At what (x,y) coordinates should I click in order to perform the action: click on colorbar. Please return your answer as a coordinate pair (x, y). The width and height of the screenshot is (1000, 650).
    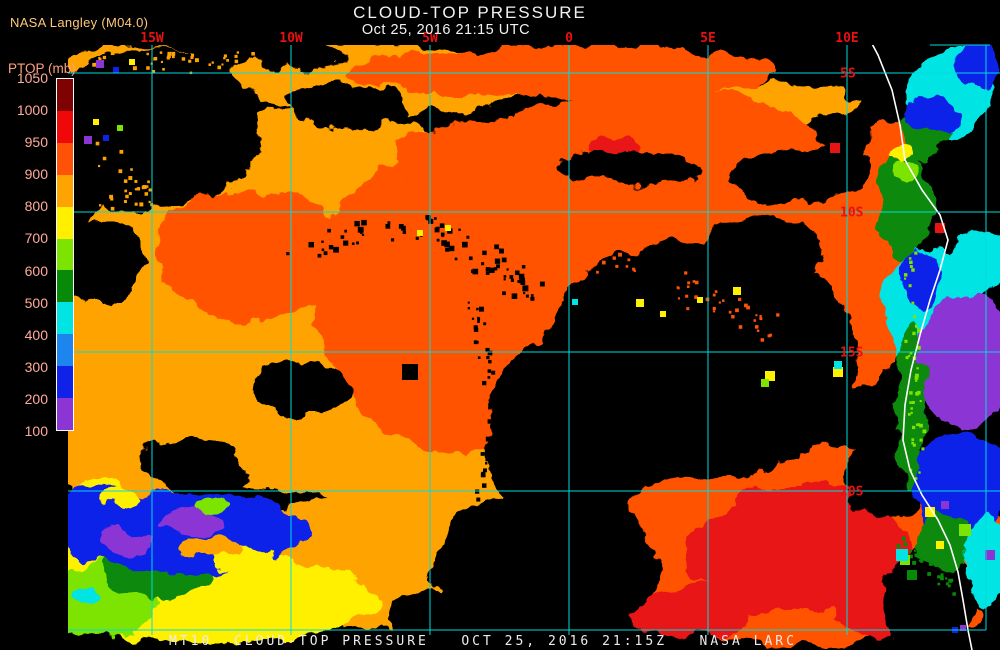
    Looking at the image, I should click on (65, 254).